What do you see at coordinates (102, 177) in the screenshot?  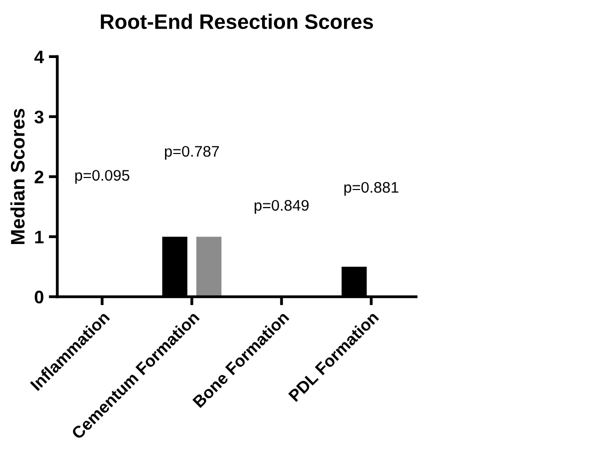 I see `annotation: p=0.095` at bounding box center [102, 177].